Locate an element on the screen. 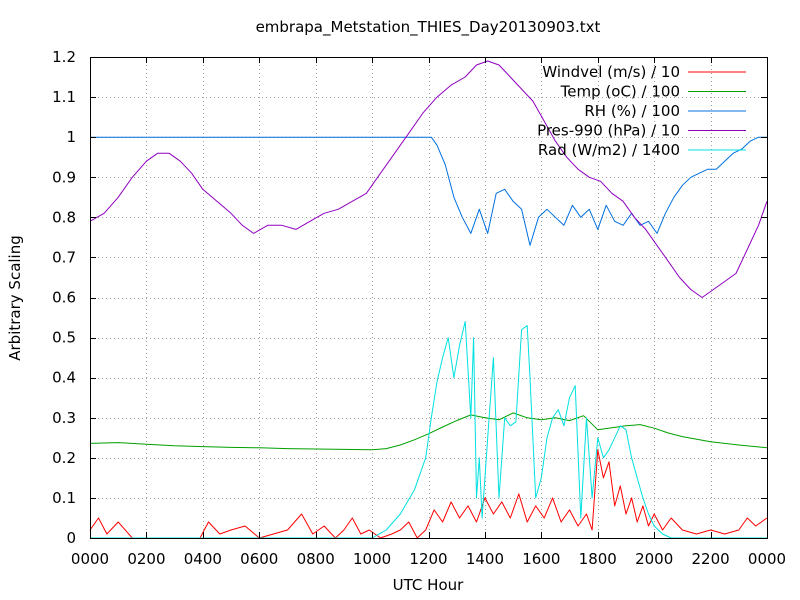  y-axis-label: Arbitrary Scaling is located at coordinates (15, 298).